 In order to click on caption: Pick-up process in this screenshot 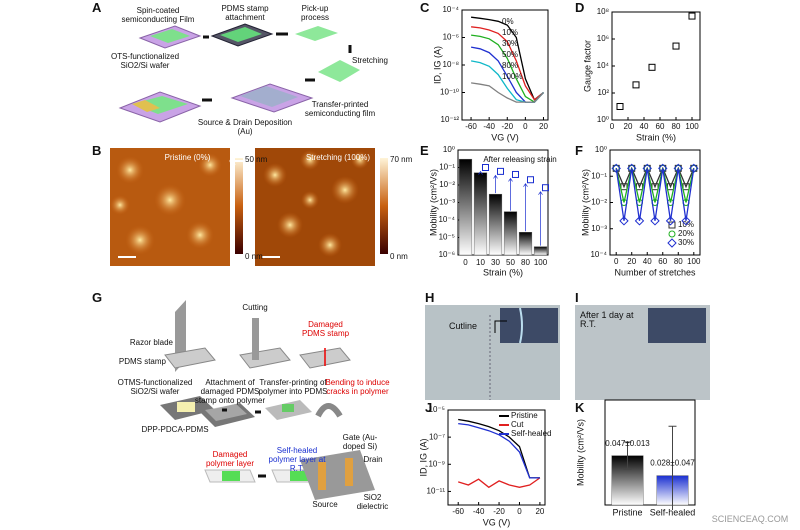, I will do `click(314, 13)`.